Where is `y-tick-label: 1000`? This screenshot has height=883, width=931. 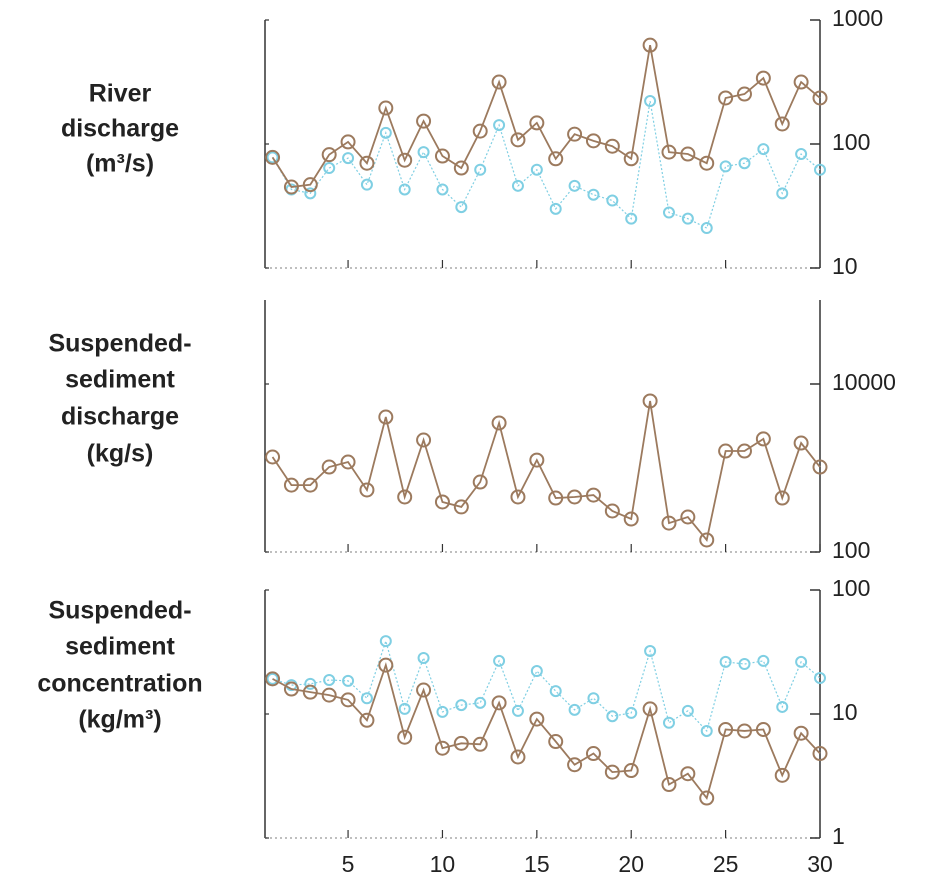
y-tick-label: 1000 is located at coordinates (857, 18).